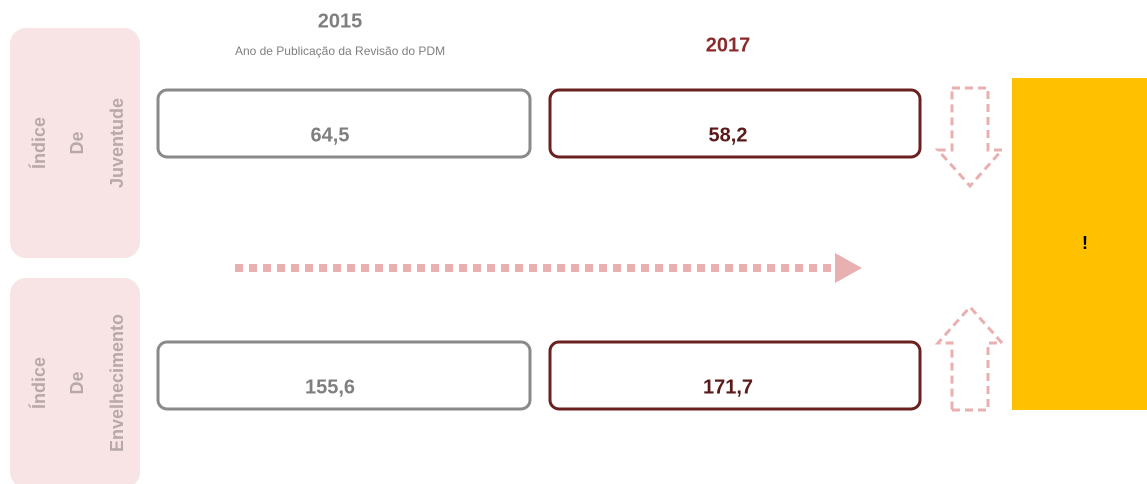 The height and width of the screenshot is (484, 1147). I want to click on column-year: 2015, so click(340, 21).